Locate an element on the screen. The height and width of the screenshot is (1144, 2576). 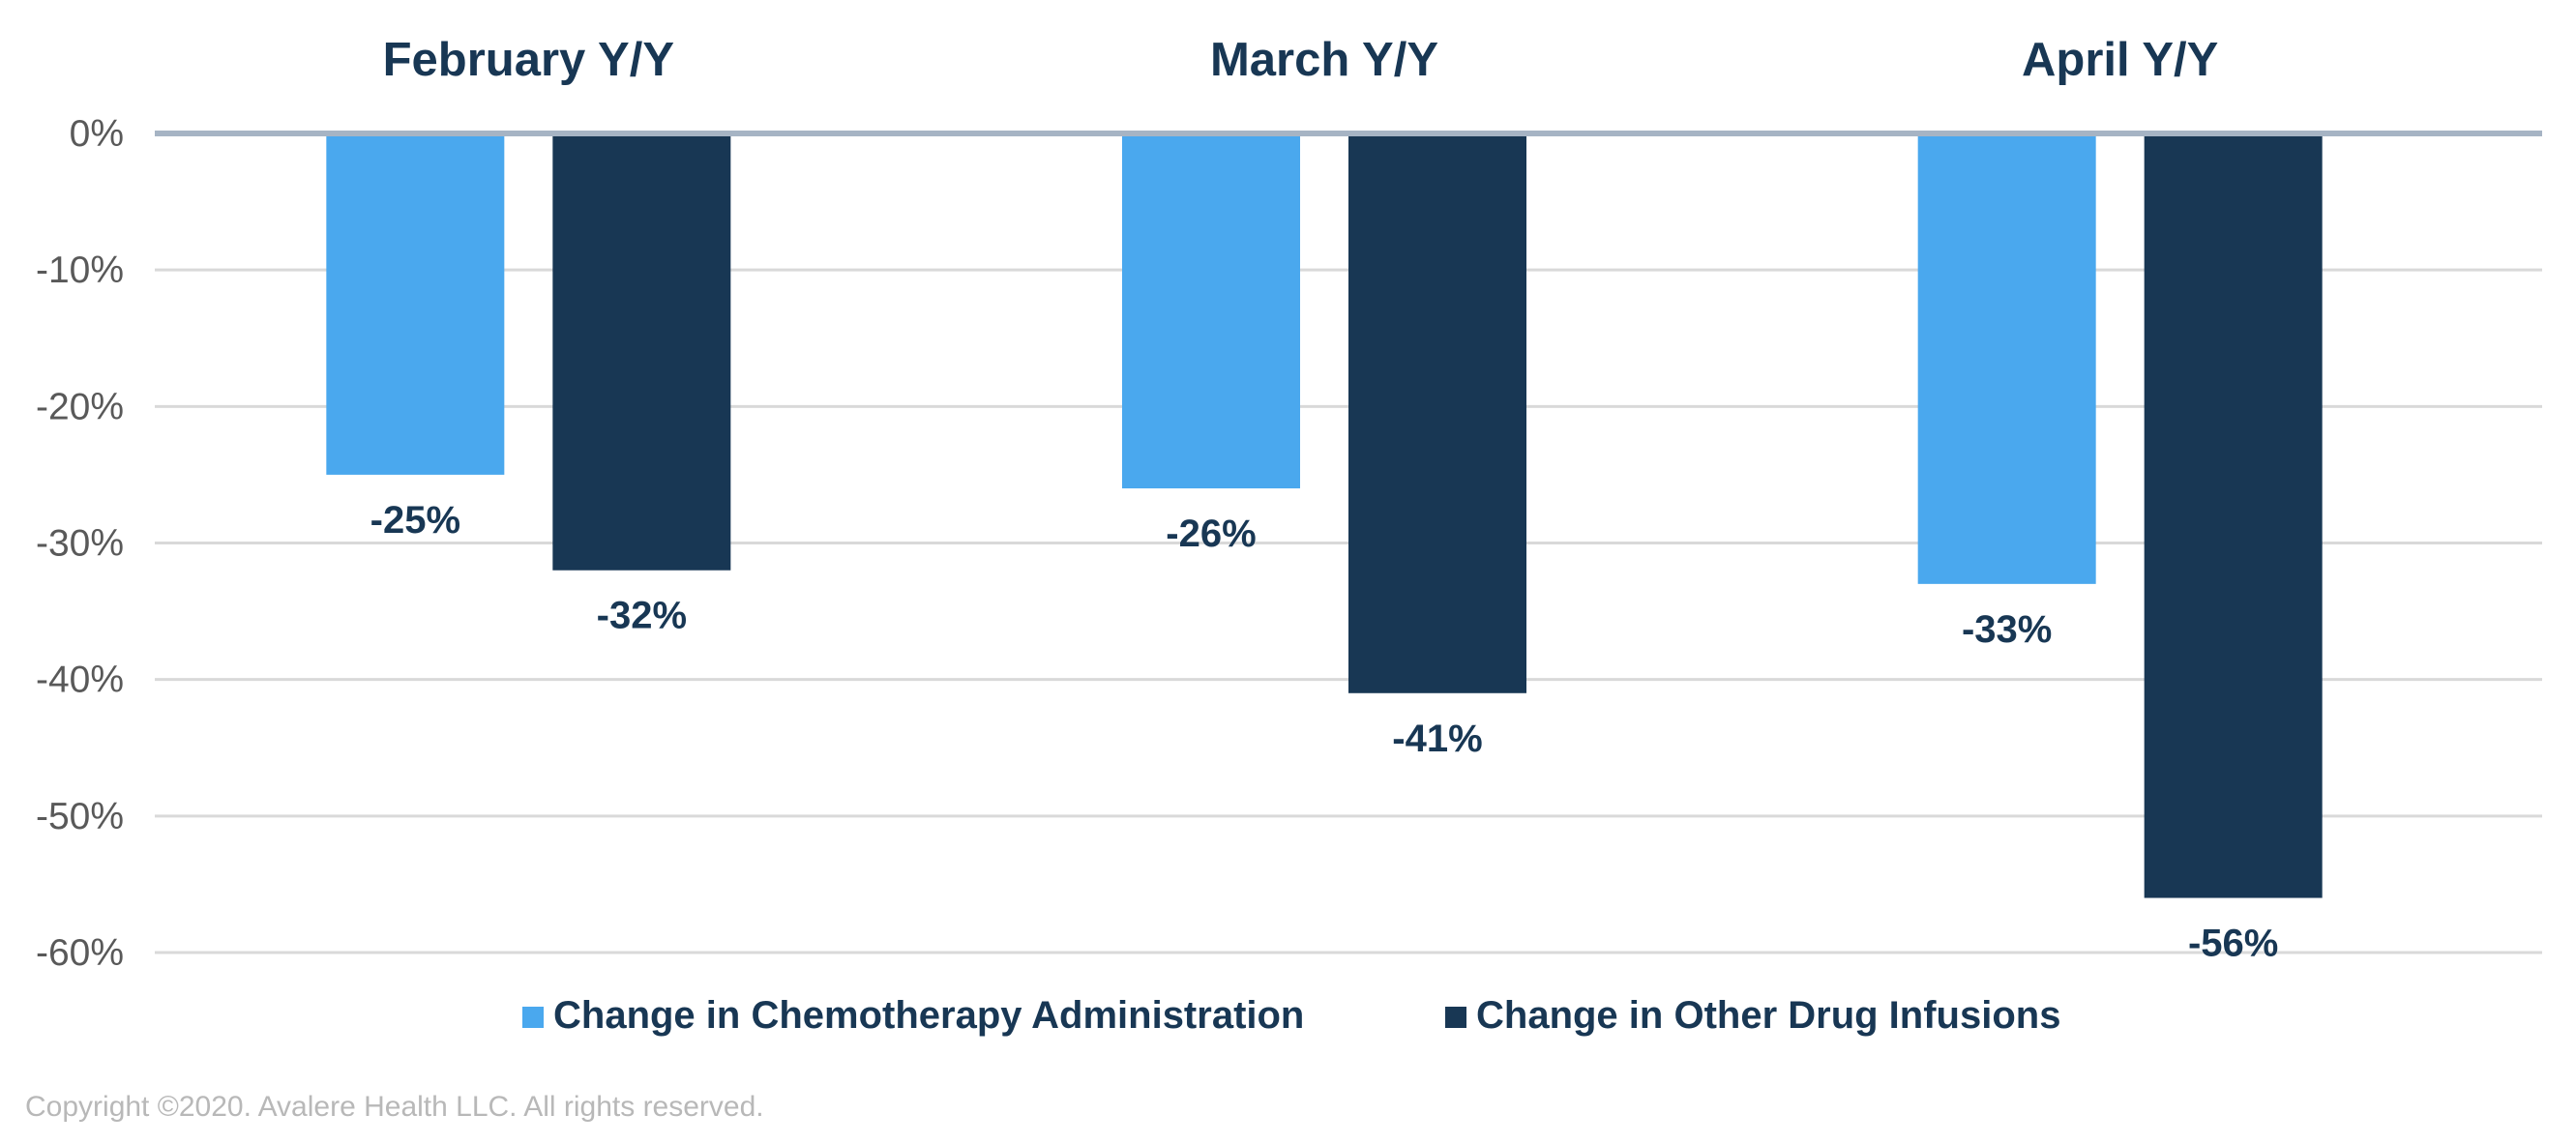
data-label: -32% is located at coordinates (642, 616).